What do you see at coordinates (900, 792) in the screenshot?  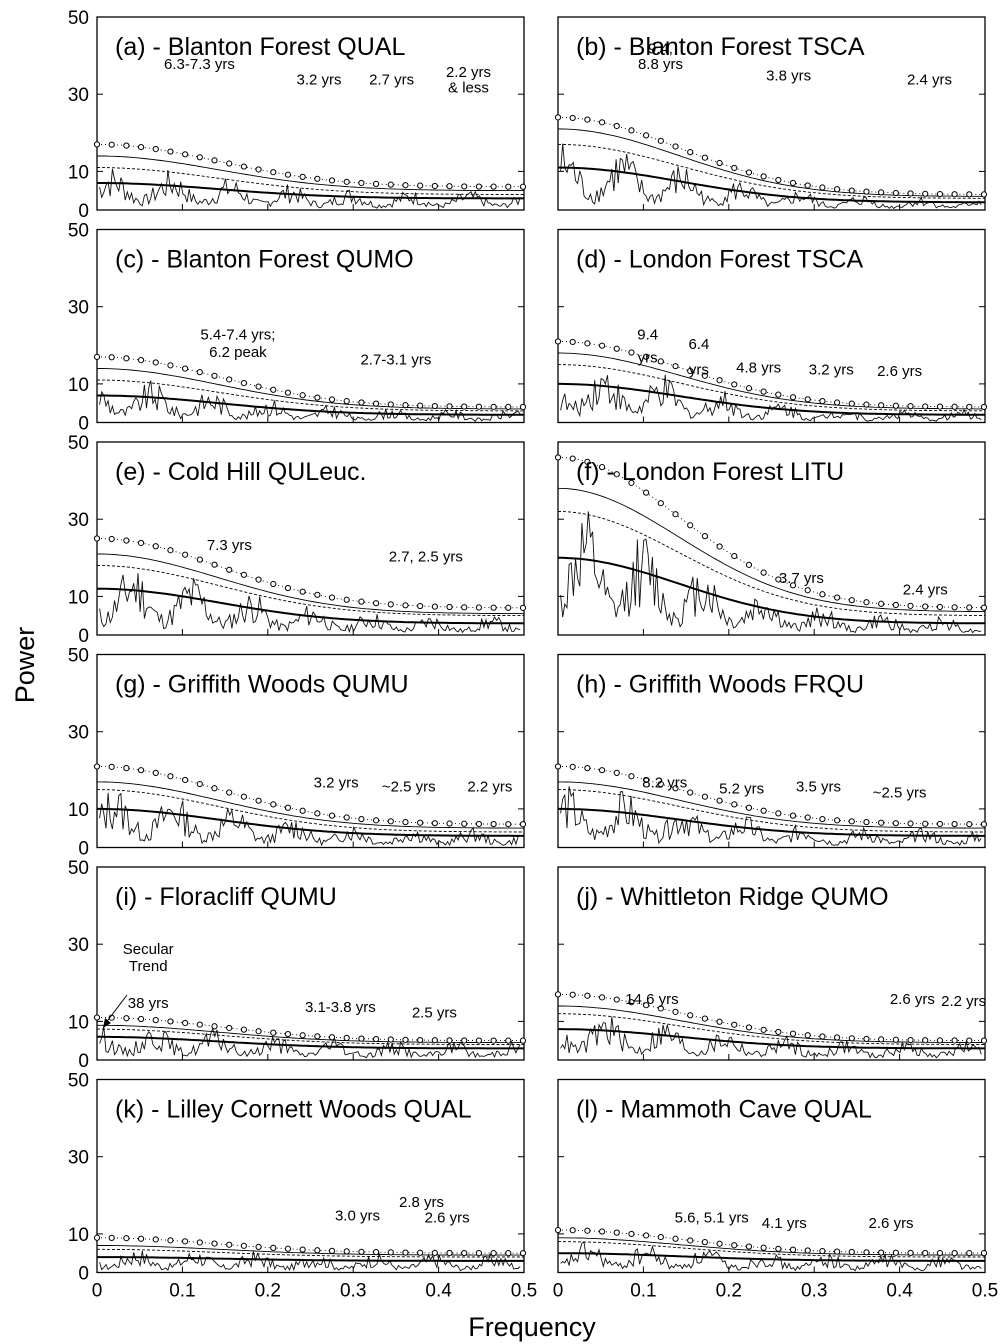 I see `period-annotation: ~2.5 yrs` at bounding box center [900, 792].